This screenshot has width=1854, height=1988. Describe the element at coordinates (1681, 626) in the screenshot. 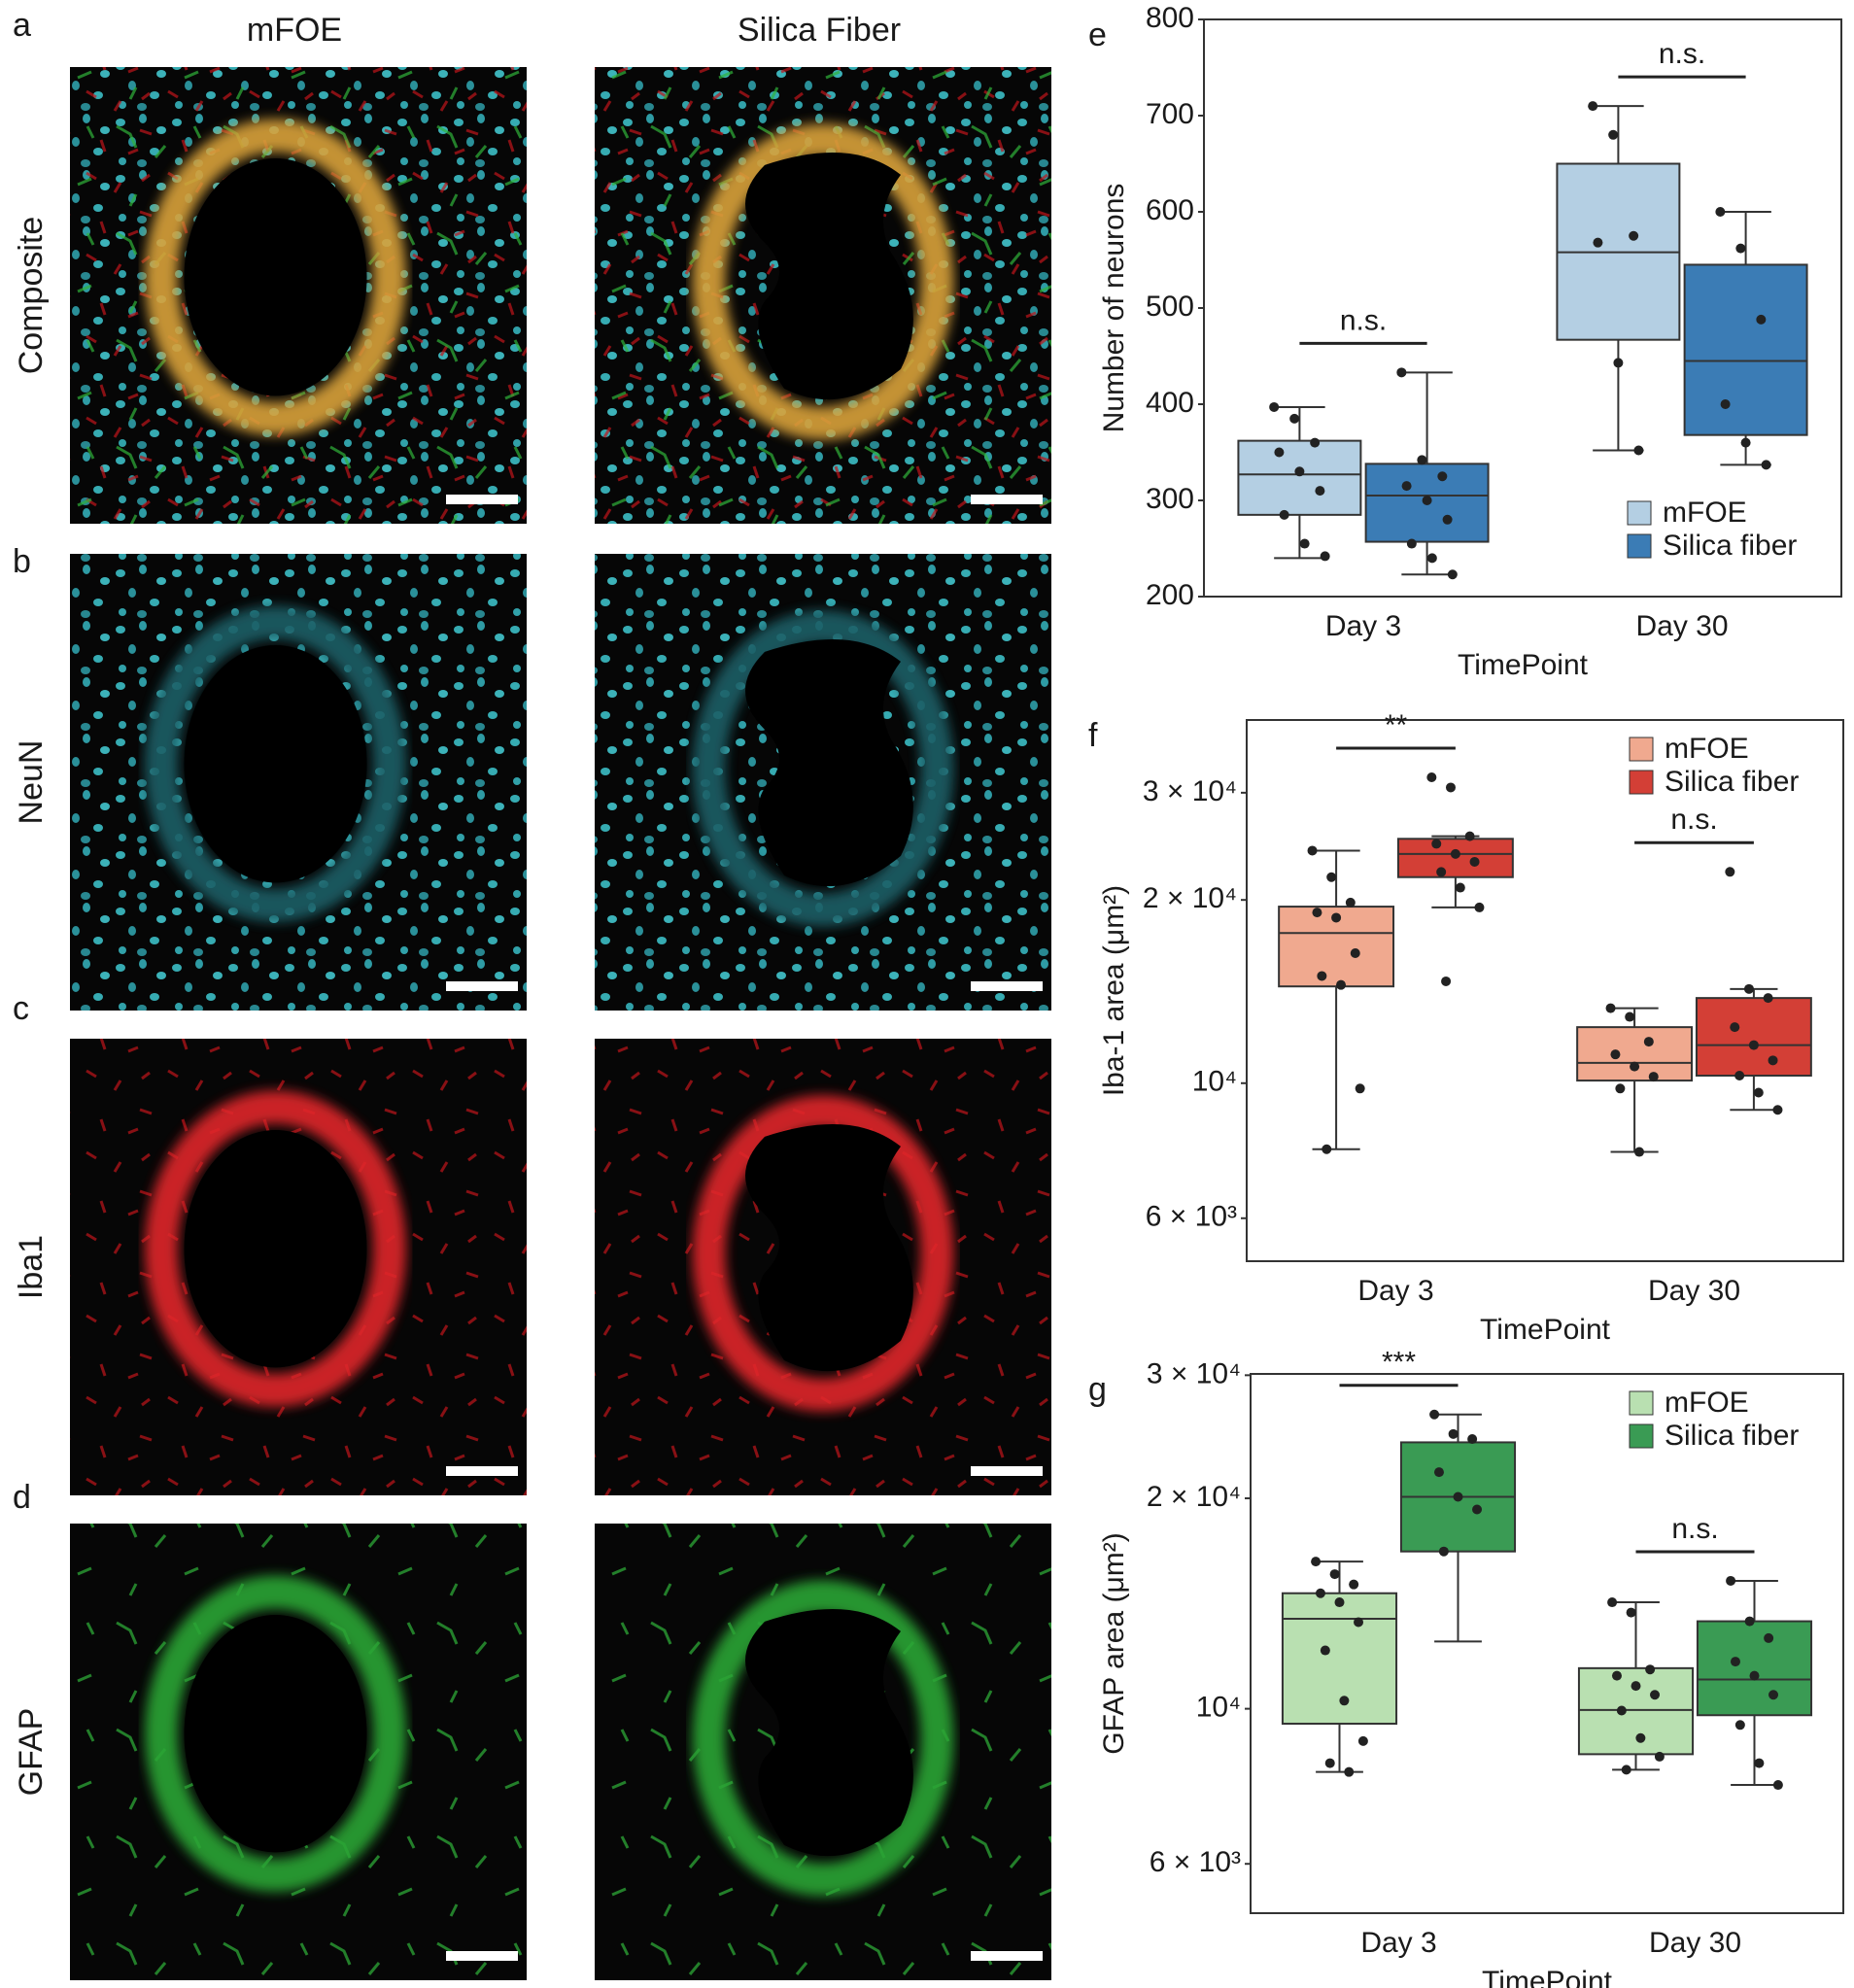

I see `x-tick-label: Day 30` at that location.